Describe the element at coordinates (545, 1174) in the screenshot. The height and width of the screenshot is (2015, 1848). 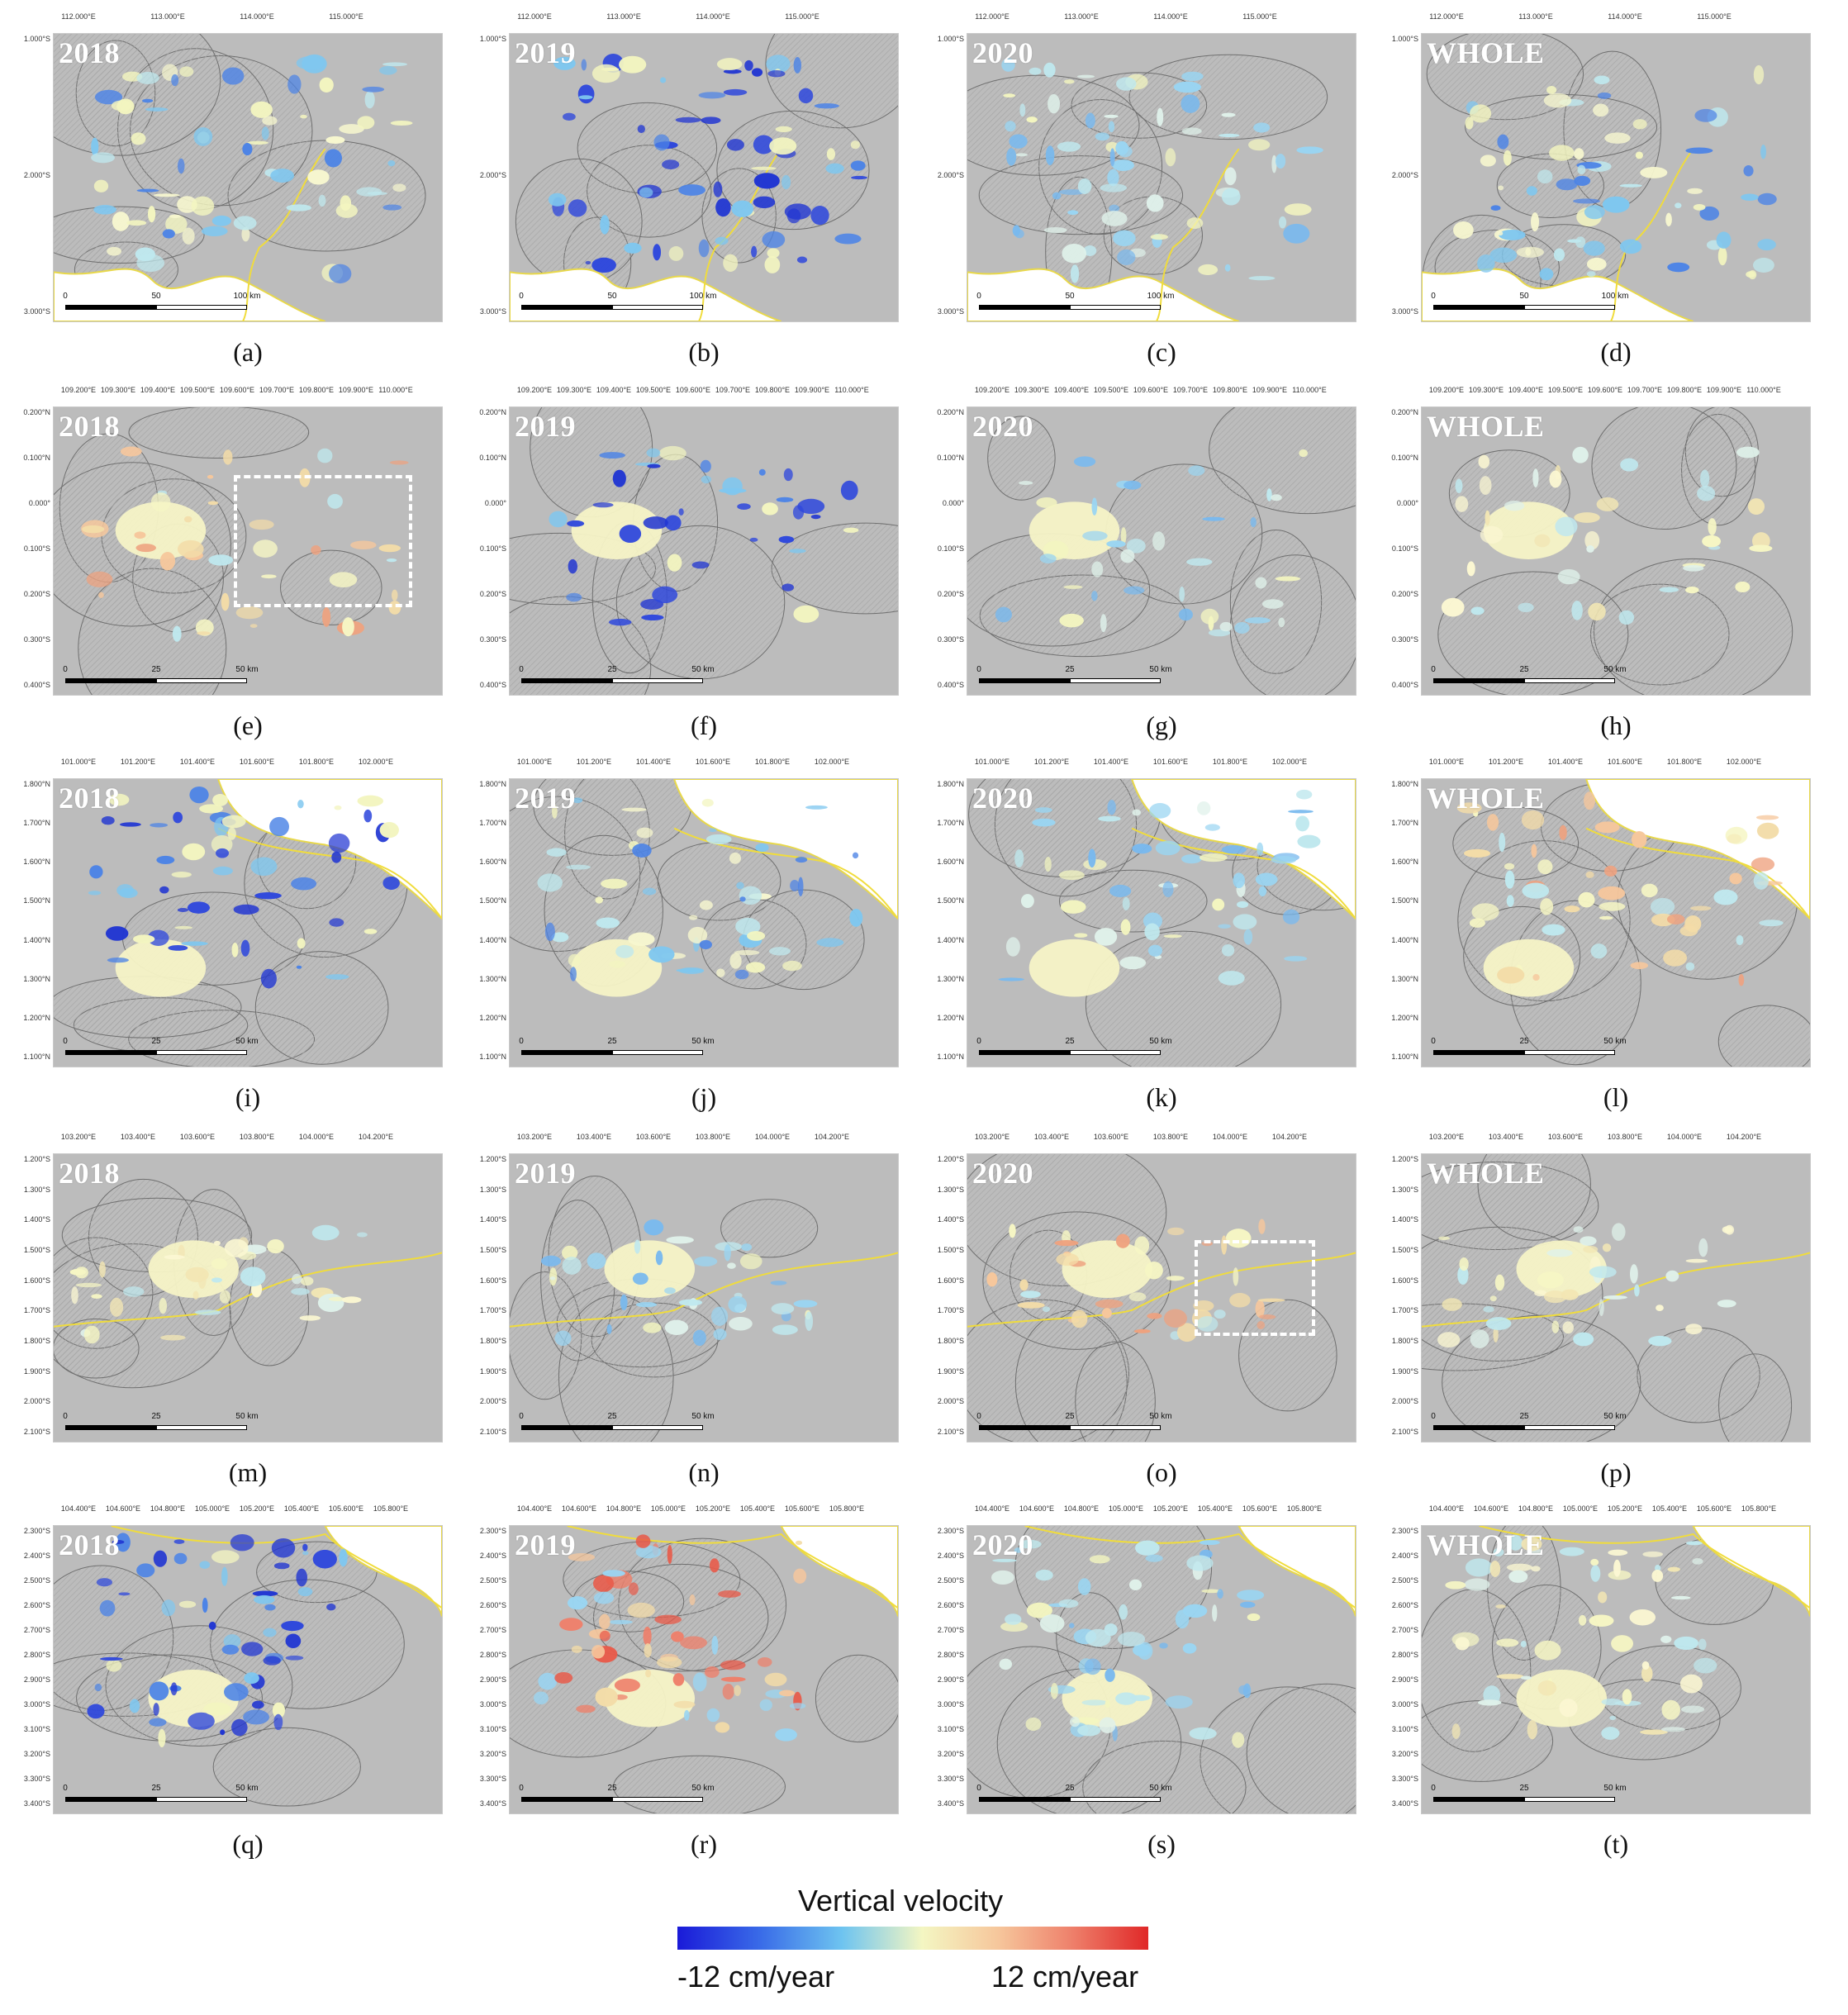
I see `year-label: 2019` at that location.